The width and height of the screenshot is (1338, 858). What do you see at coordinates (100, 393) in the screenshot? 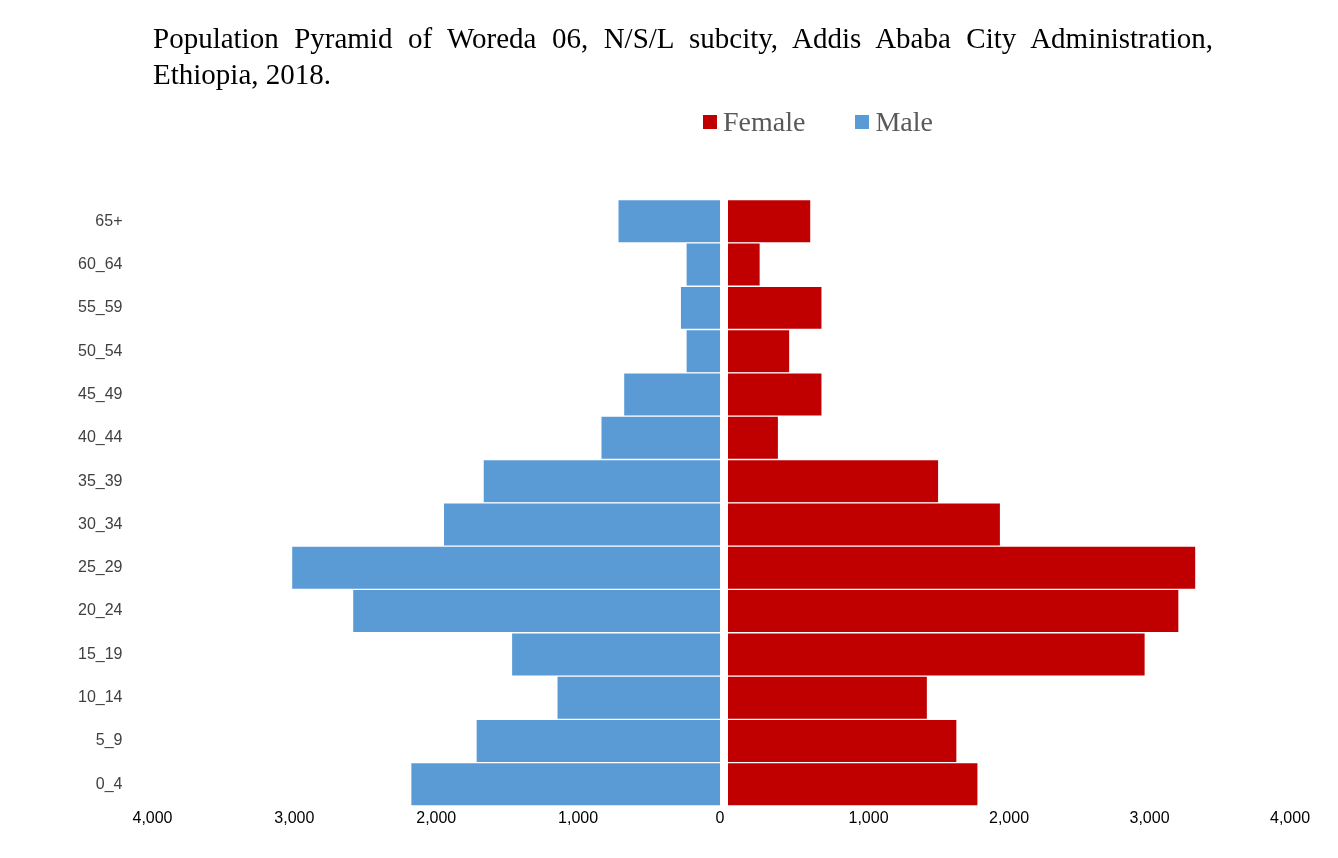
I see `y-tick-label: 45_49` at bounding box center [100, 393].